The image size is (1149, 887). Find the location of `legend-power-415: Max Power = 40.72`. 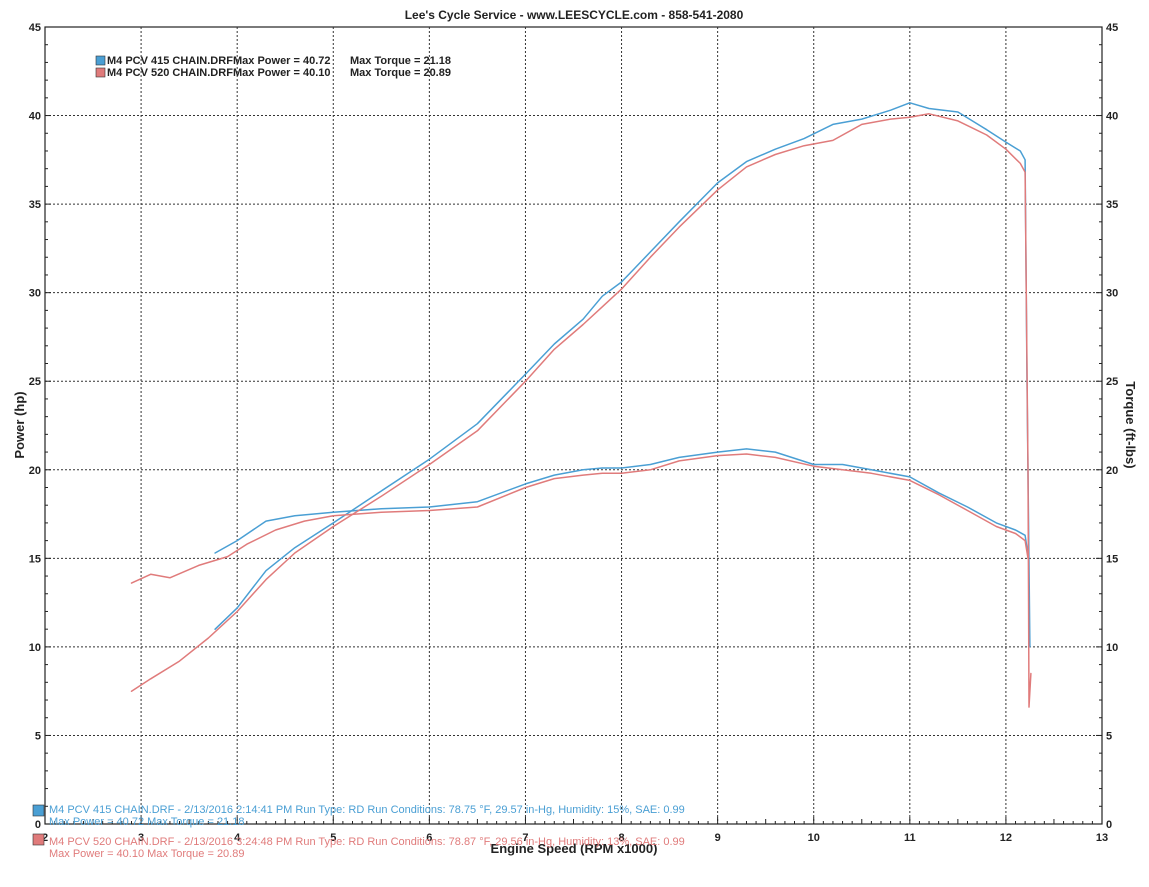

legend-power-415: Max Power = 40.72 is located at coordinates (282, 61).